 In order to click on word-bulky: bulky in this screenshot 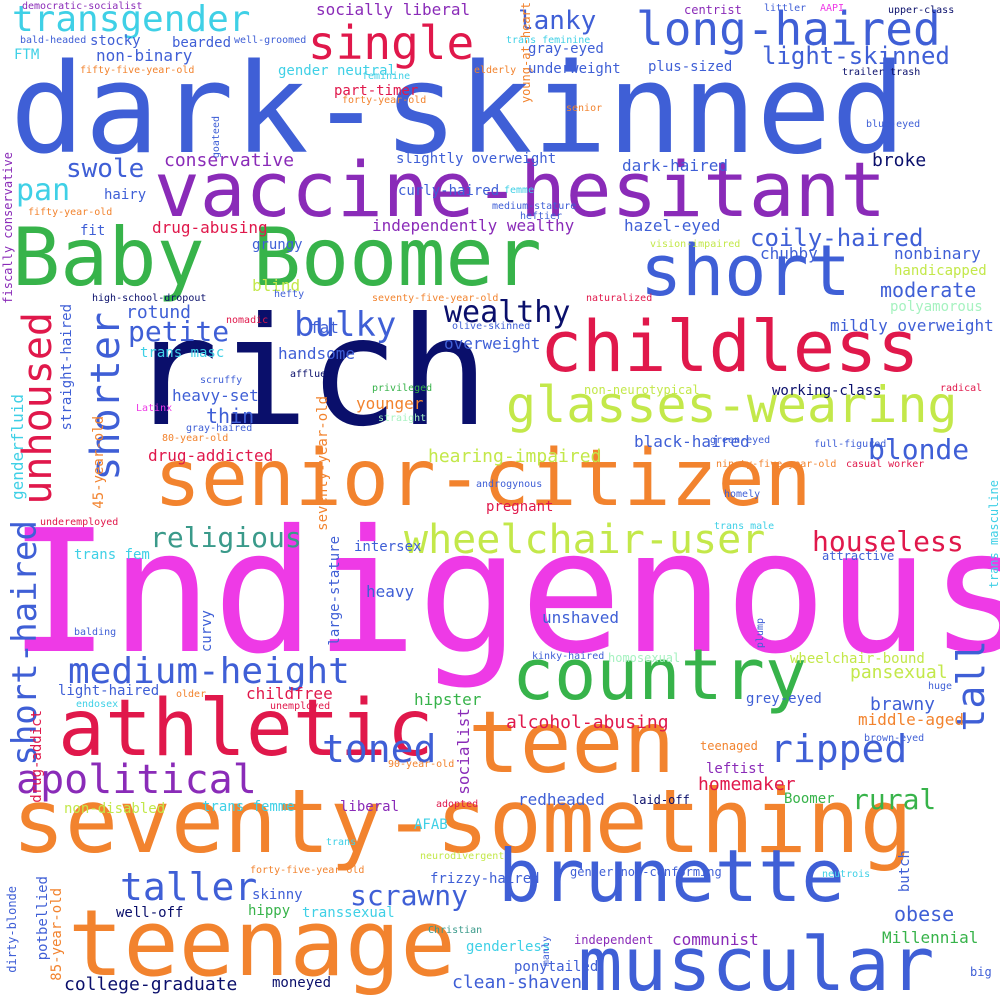, I will do `click(345, 325)`.